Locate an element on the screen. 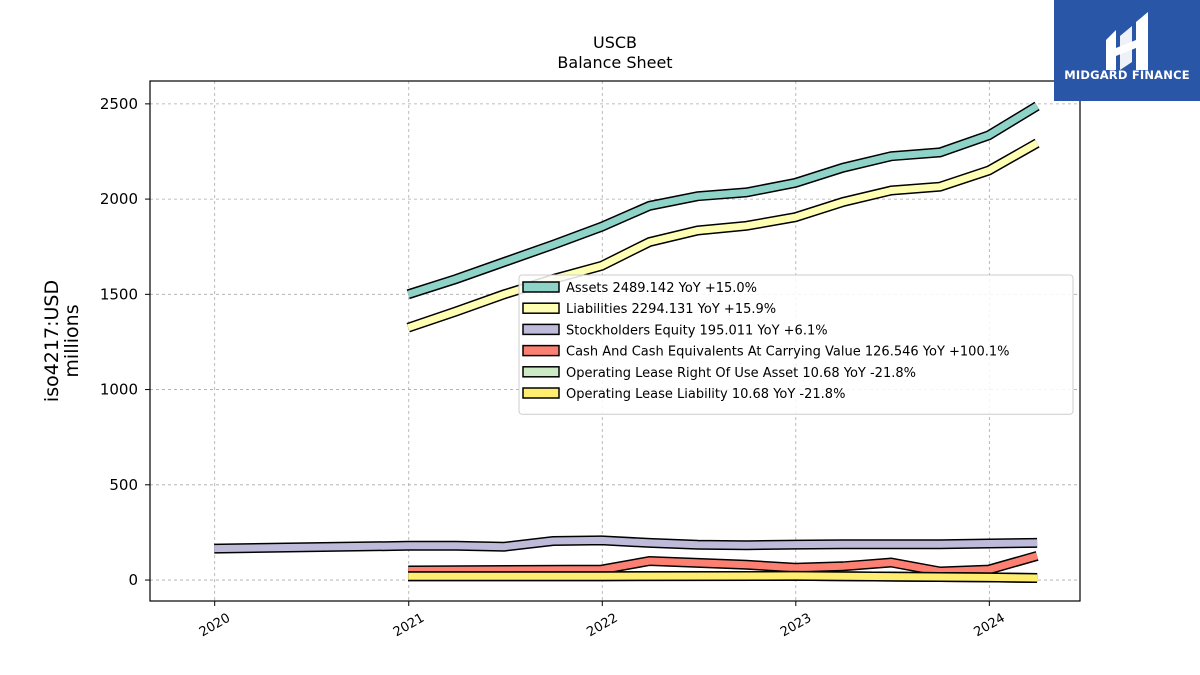 This screenshot has height=675, width=1200. x-axis-ticks: 2020 2021 2022 2023 2024 is located at coordinates (602, 620).